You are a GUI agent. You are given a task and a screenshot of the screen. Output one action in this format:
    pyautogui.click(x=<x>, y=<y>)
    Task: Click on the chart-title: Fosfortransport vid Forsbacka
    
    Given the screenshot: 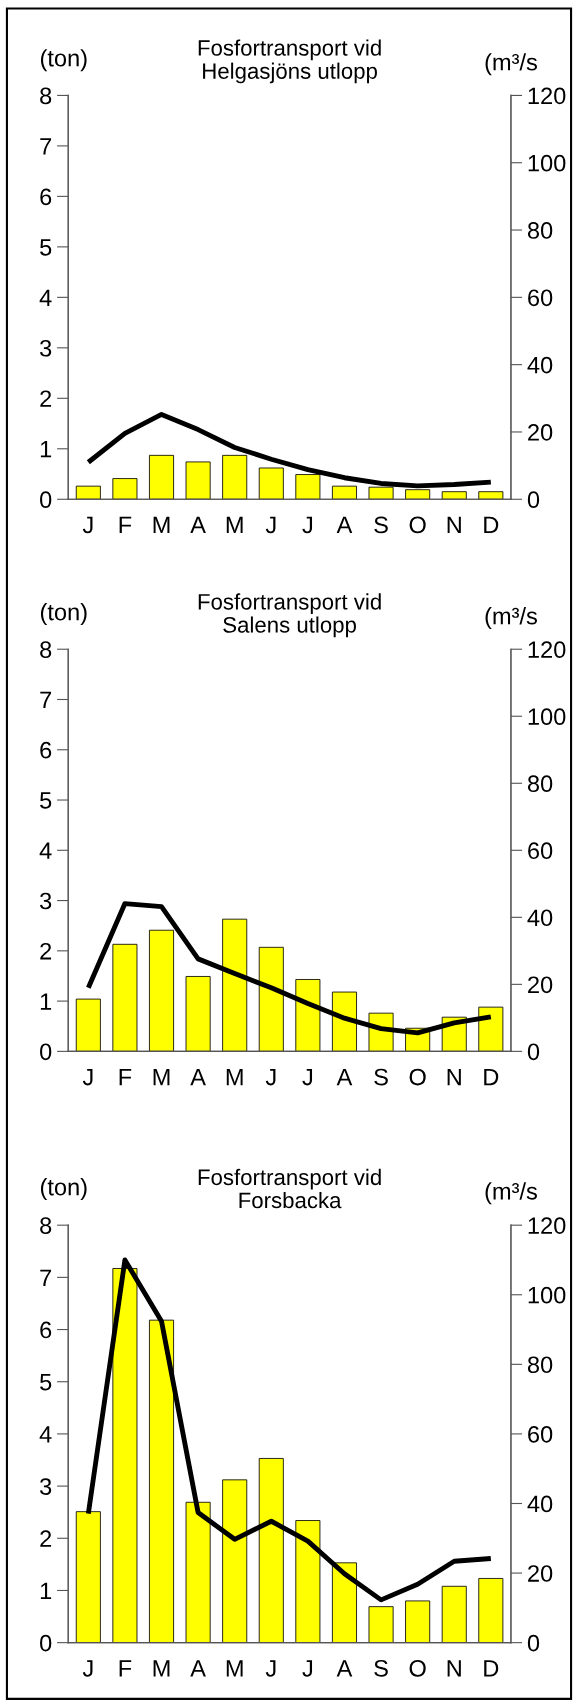 What is the action you would take?
    pyautogui.click(x=289, y=1188)
    